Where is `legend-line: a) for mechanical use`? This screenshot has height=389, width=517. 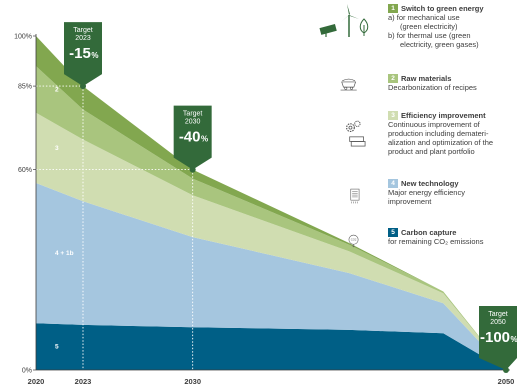 legend-line: a) for mechanical use is located at coordinates (424, 17).